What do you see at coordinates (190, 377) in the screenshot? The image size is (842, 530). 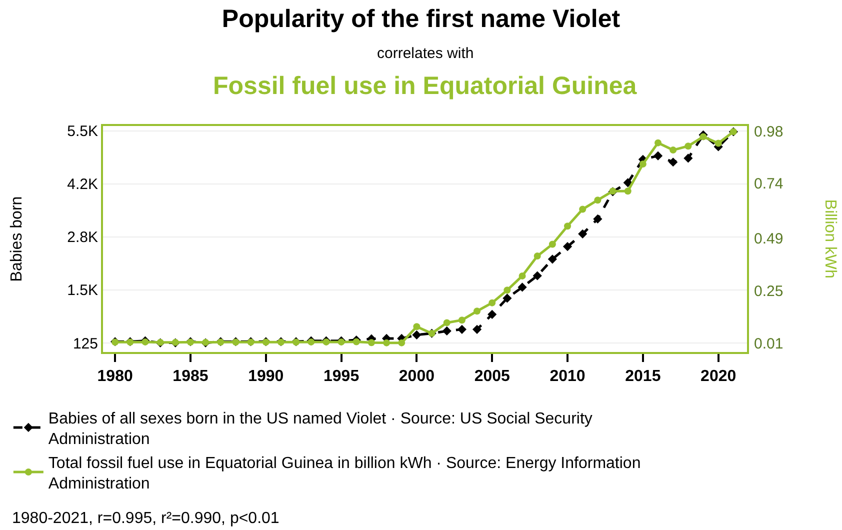 I see `x-tick-label: 1985` at bounding box center [190, 377].